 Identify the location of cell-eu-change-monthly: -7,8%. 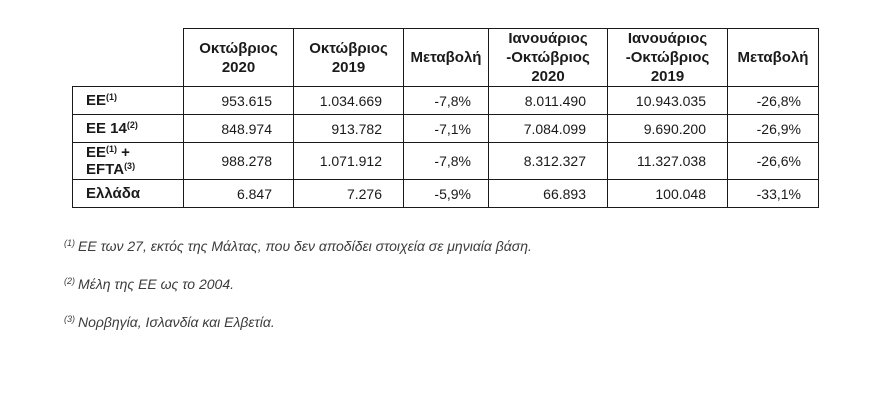
(446, 100).